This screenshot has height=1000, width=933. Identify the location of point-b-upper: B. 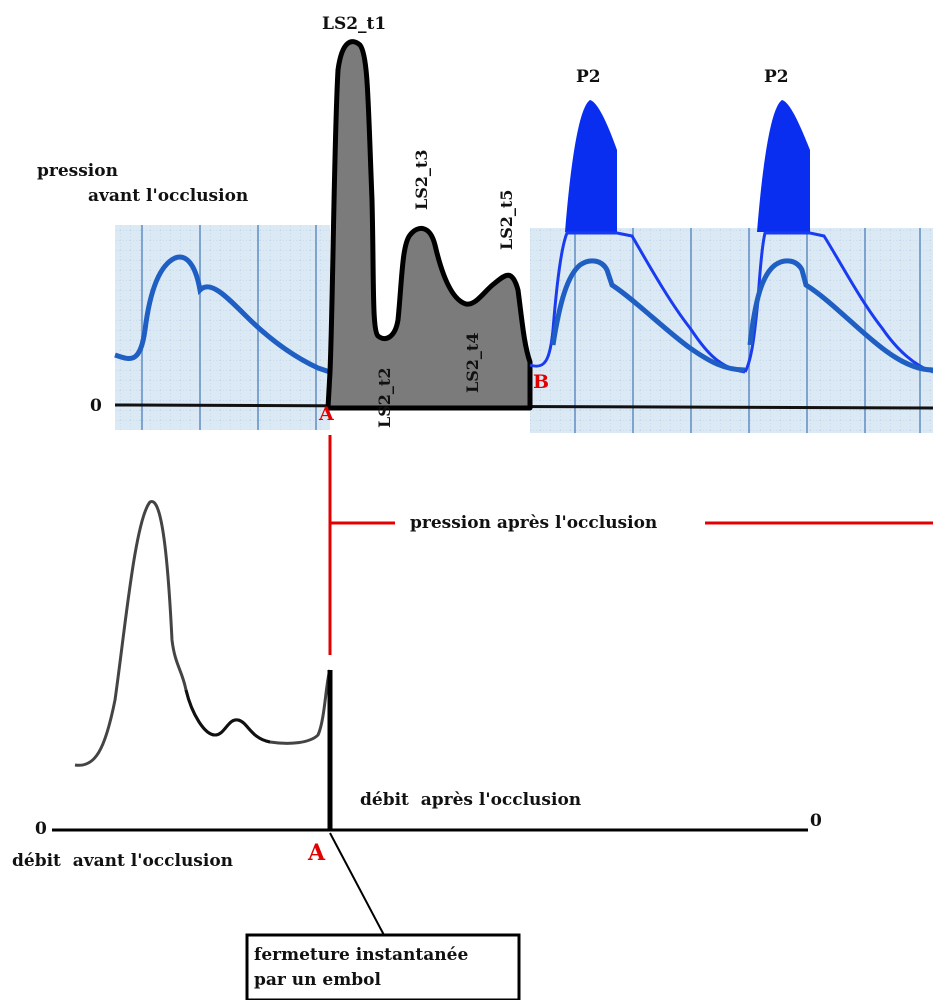
(541, 382).